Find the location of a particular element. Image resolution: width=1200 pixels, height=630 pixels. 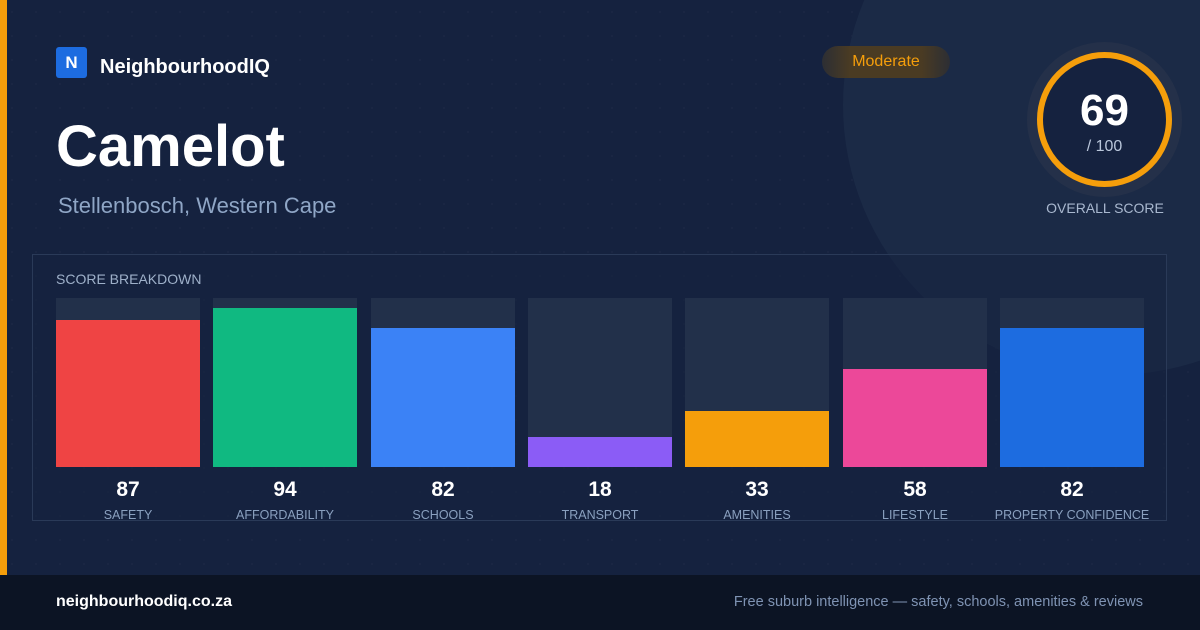

brand: N NeighbourhoodIQ is located at coordinates (163, 62).